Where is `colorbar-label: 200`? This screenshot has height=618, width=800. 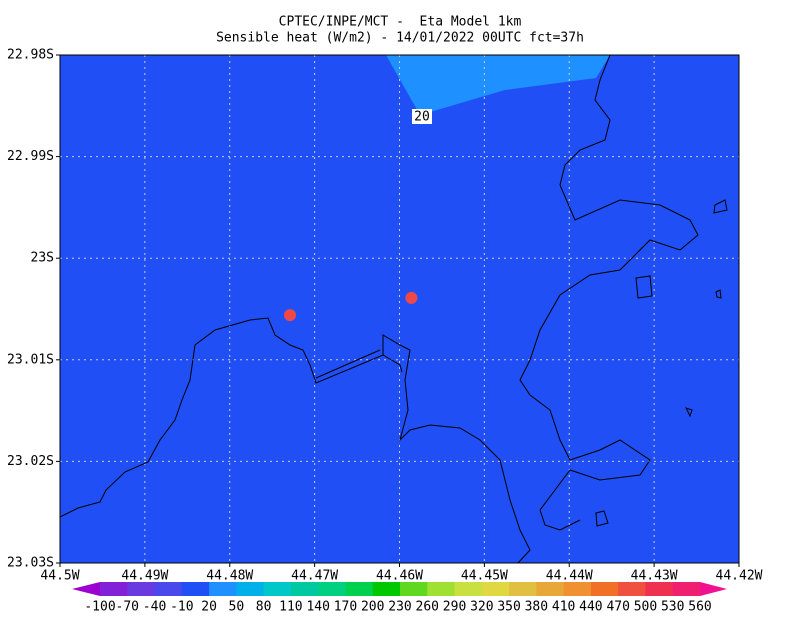 colorbar-label: 200 is located at coordinates (372, 607).